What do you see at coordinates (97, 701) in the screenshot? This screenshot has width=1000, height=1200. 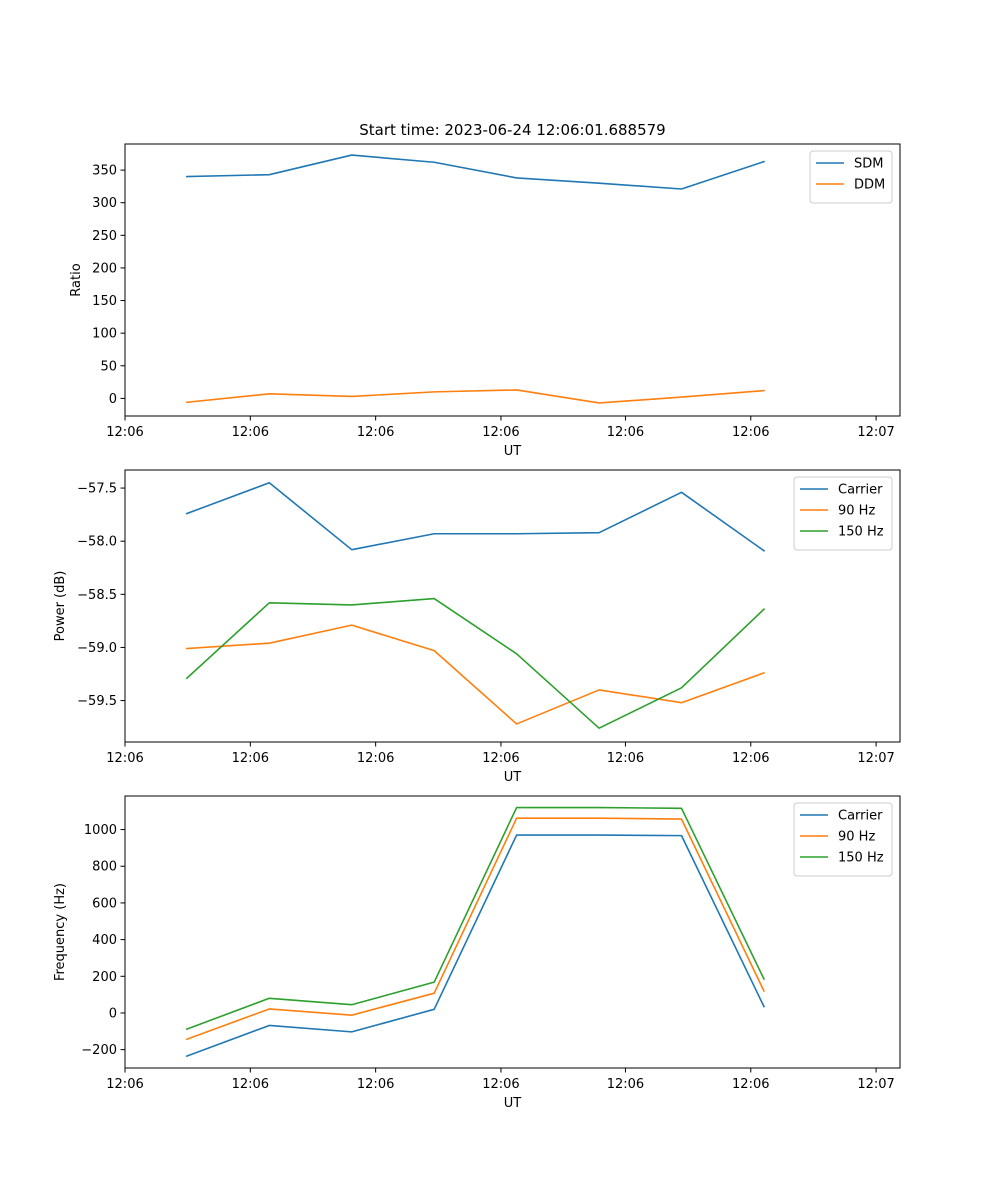 I see `y-tick-label: −59.5` at bounding box center [97, 701].